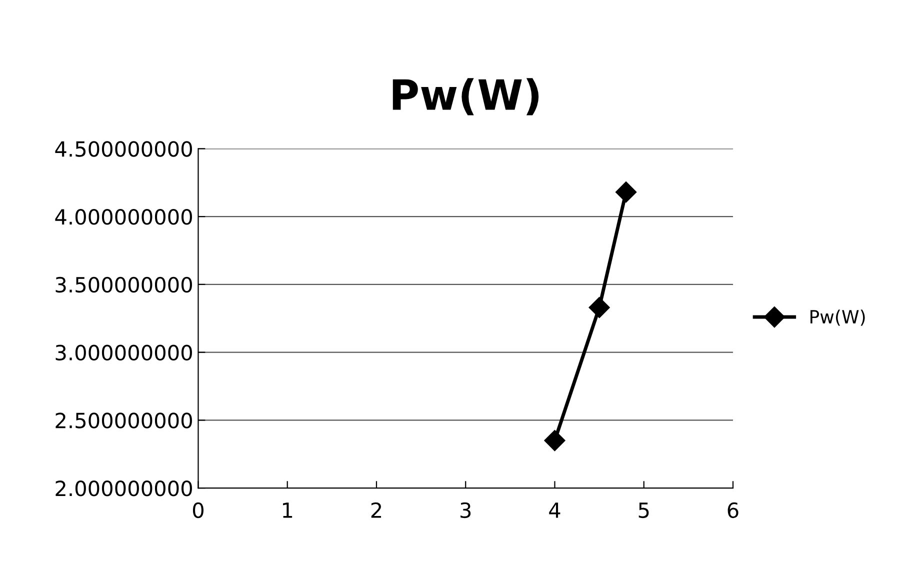  Describe the element at coordinates (465, 97) in the screenshot. I see `chart-title: Pw(W)` at that location.